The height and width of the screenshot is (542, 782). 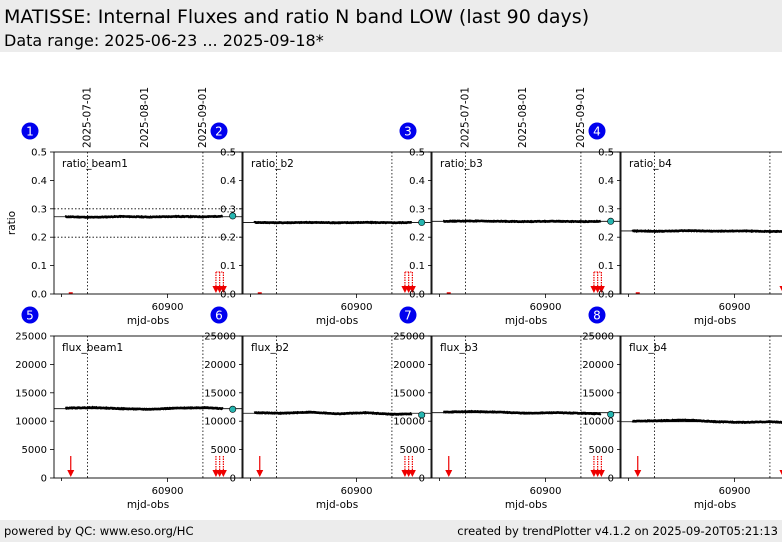 I want to click on date-tick-label: 2025-09-01, so click(x=203, y=117).